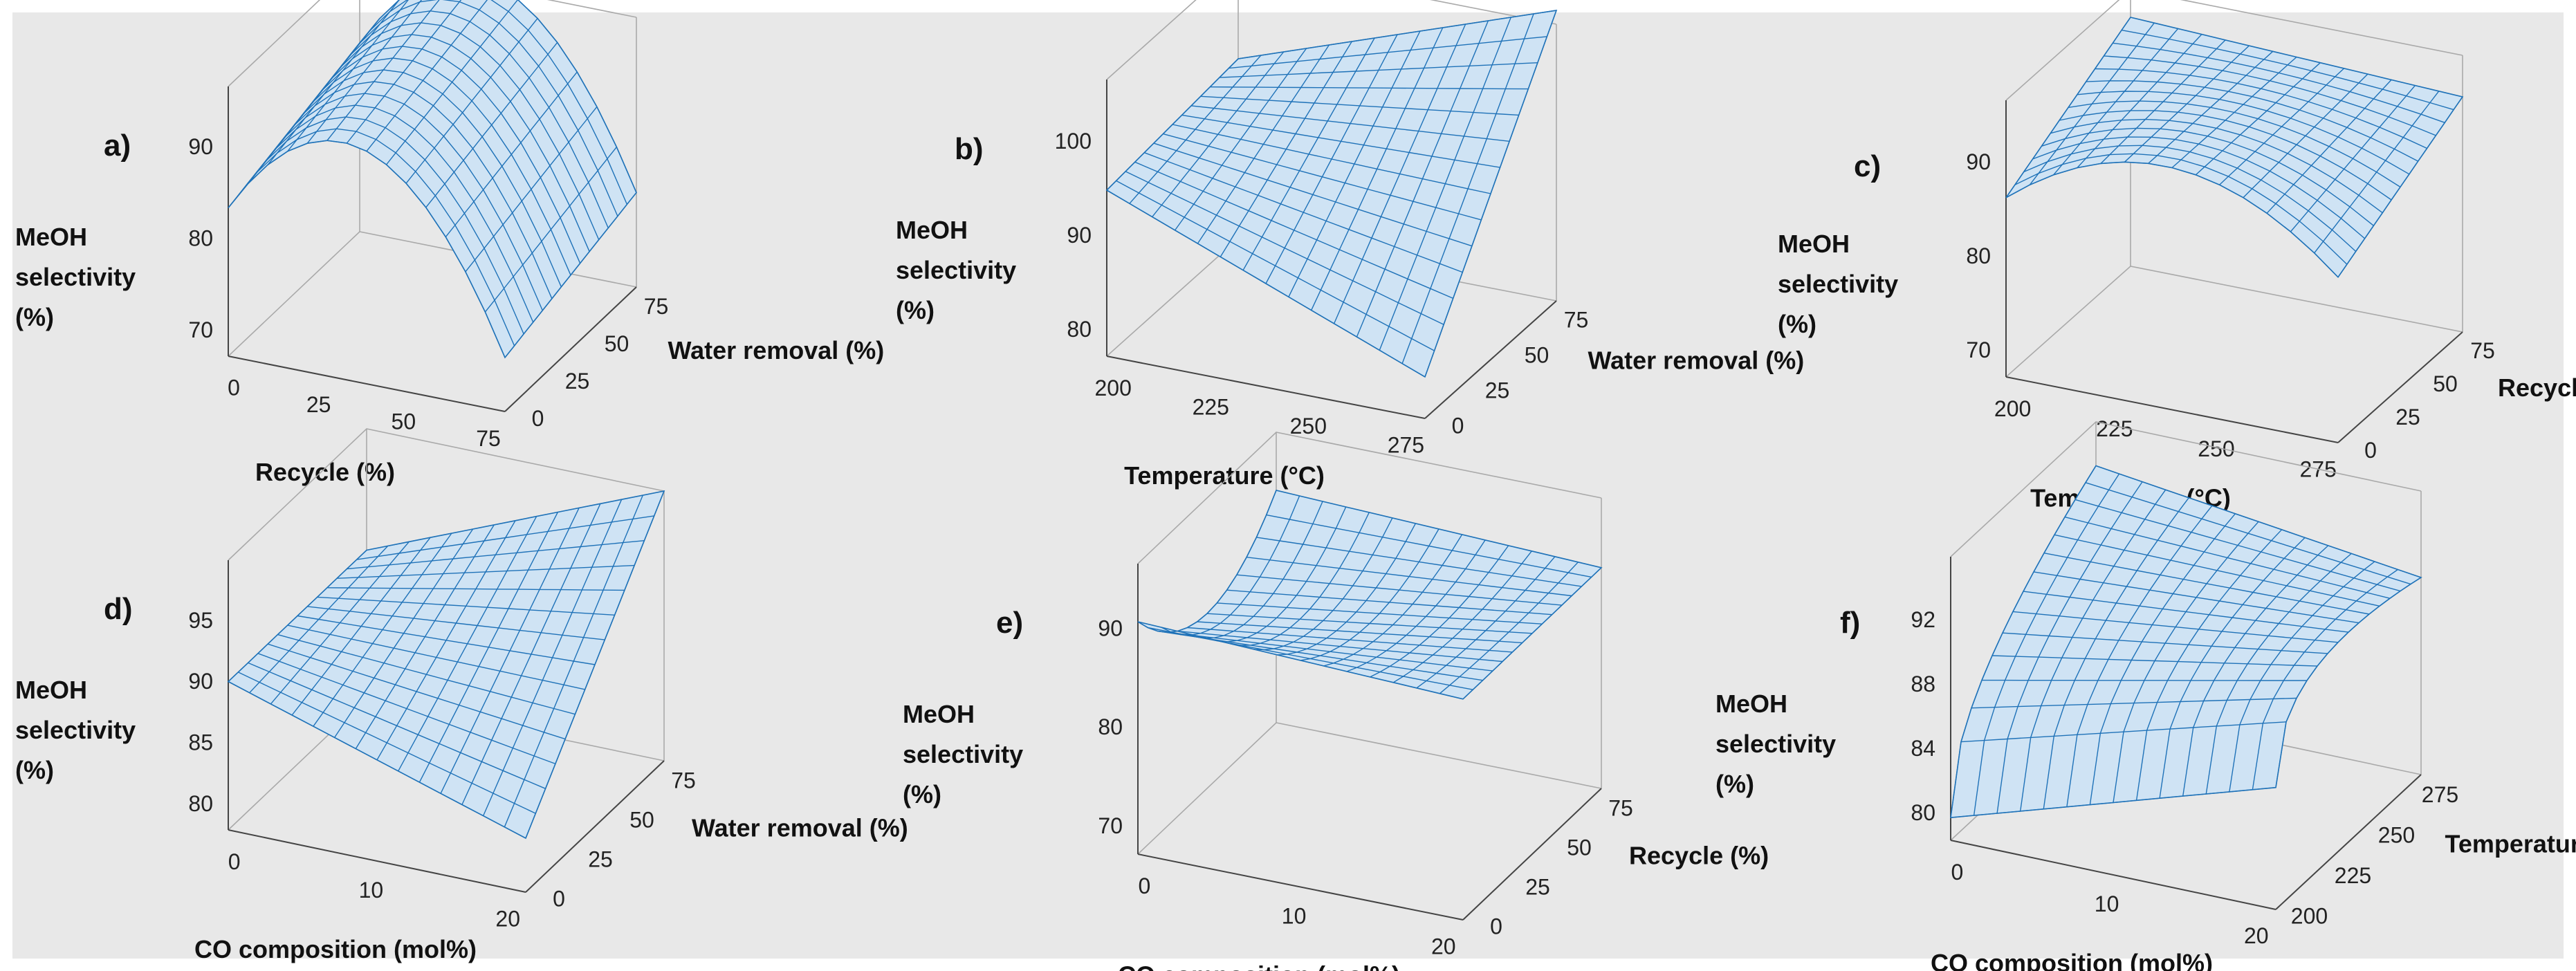  I want to click on x-tick-label: 75, so click(488, 439).